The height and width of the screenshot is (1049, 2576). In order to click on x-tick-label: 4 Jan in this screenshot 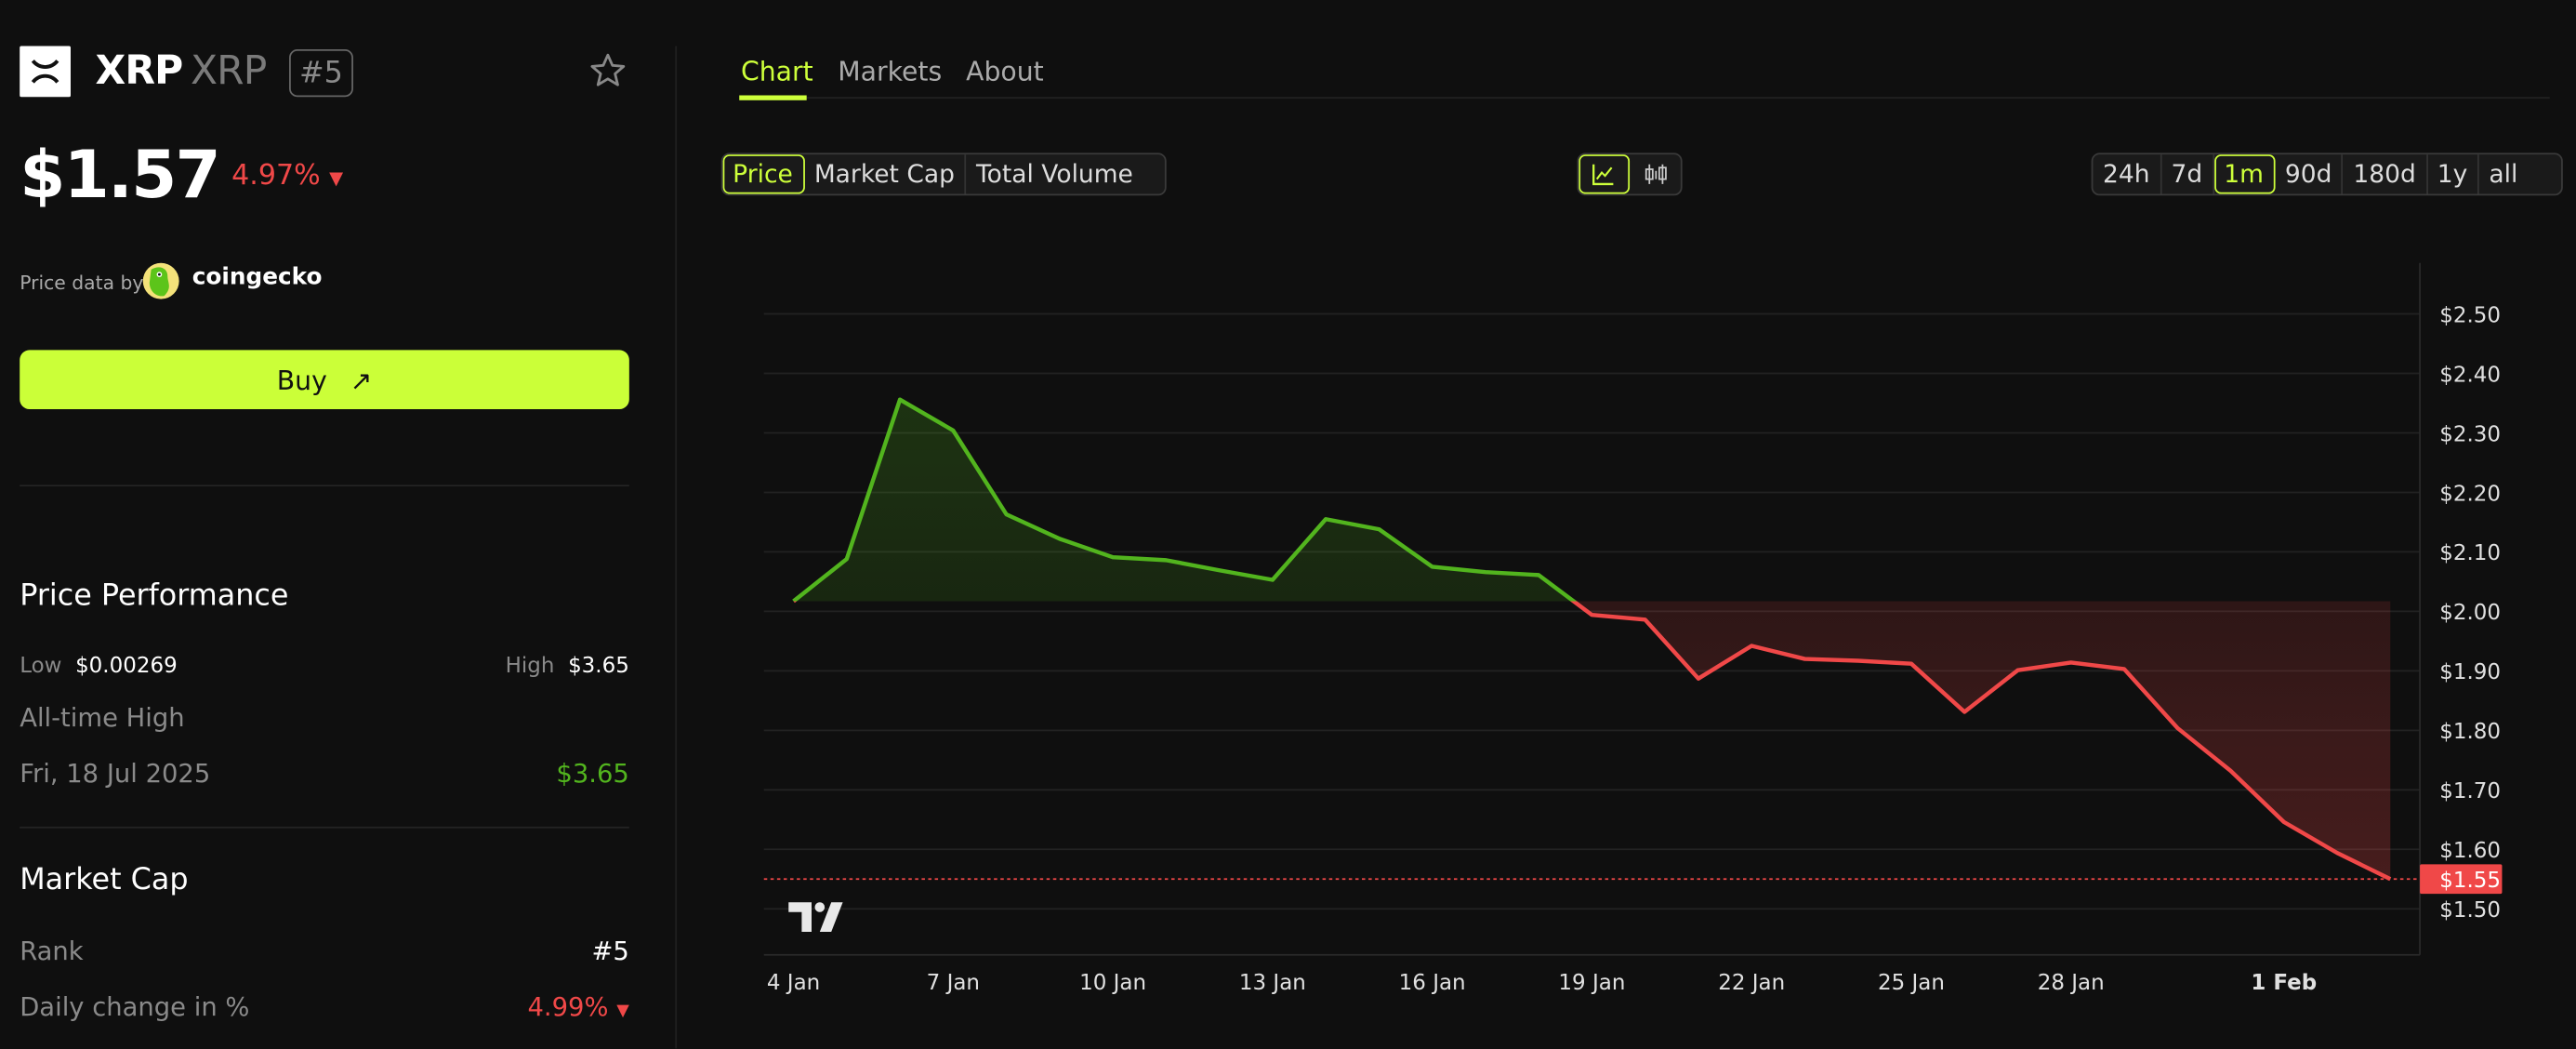, I will do `click(793, 983)`.